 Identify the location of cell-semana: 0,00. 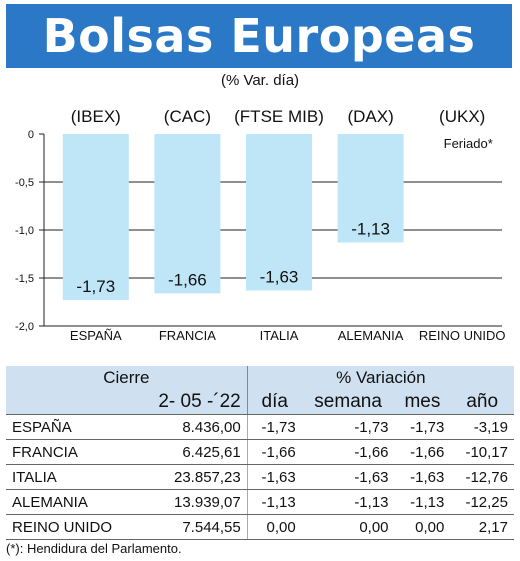
(348, 527).